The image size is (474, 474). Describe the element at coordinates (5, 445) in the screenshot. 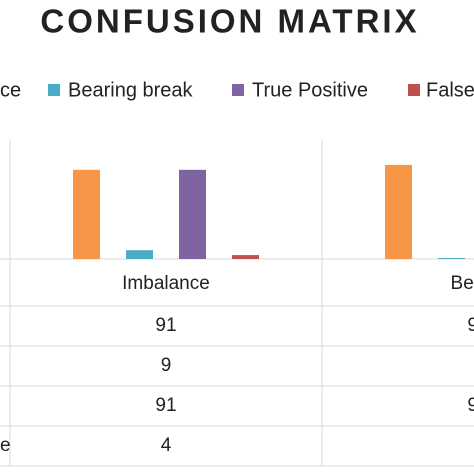

I see `row-label: e` at that location.